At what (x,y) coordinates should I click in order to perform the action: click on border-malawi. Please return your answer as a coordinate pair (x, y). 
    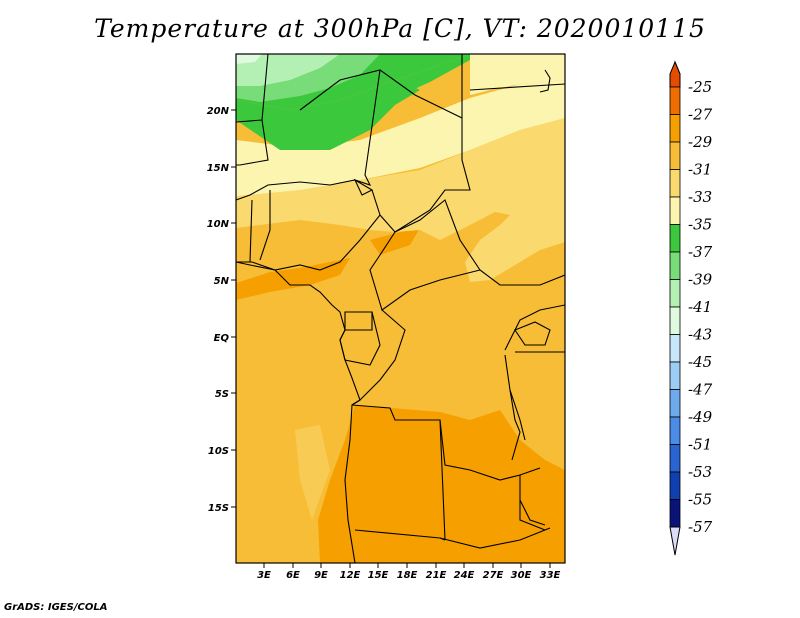
    Looking at the image, I should click on (532, 503).